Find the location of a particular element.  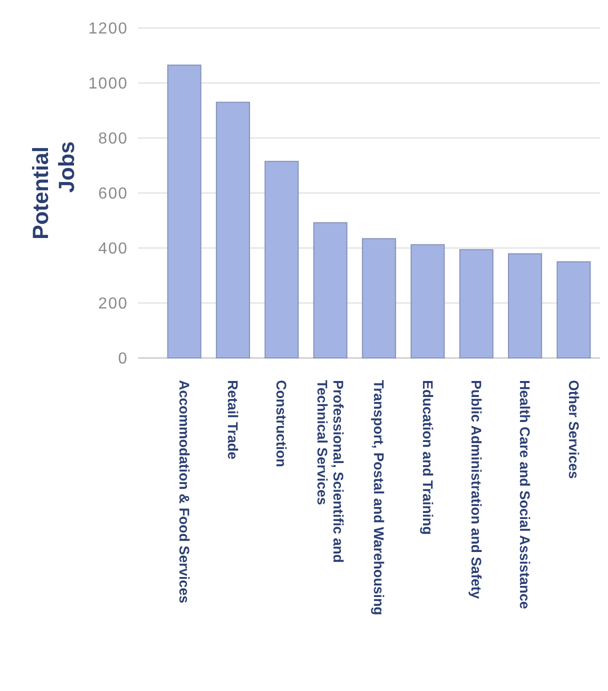

y-tick-label: 600 is located at coordinates (113, 194).